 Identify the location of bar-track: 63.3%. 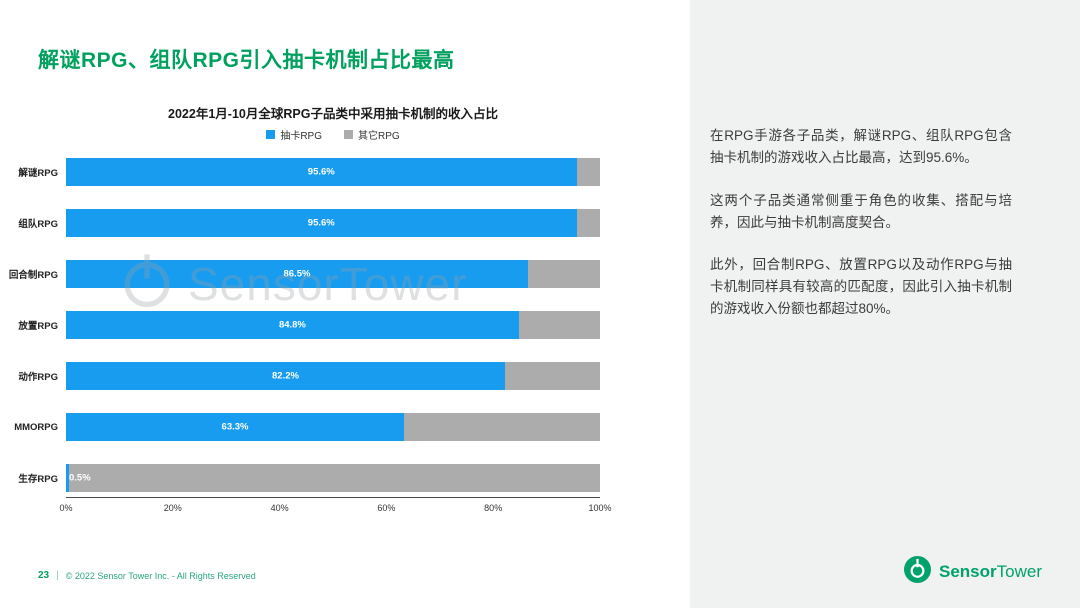
(333, 427).